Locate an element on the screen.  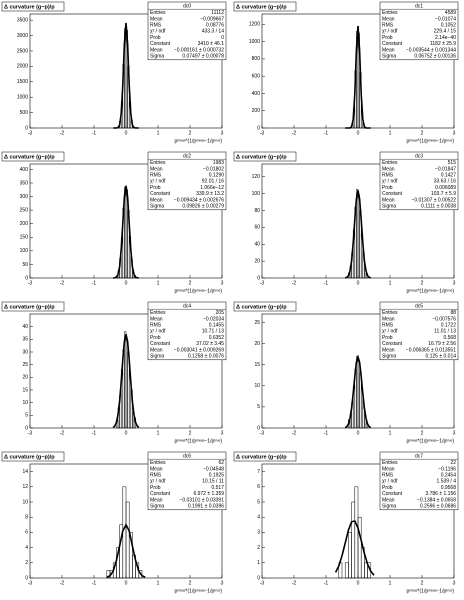
stats-value: 4589 is located at coordinates (450, 13).